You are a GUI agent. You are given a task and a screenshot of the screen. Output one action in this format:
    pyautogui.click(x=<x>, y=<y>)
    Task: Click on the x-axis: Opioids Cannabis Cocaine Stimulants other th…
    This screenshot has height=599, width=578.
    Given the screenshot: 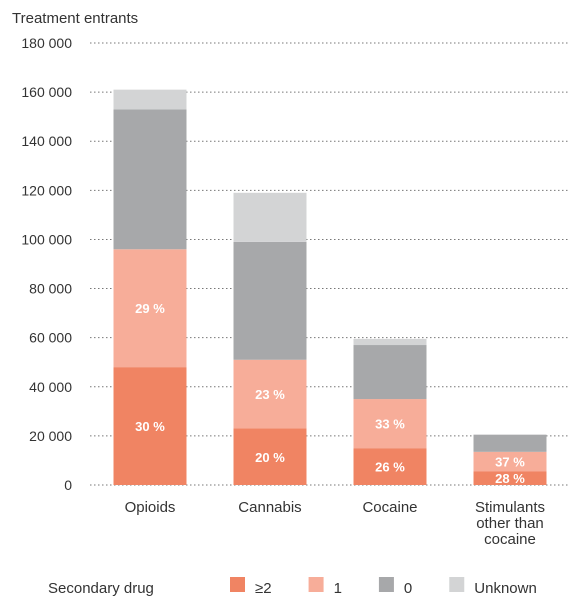 What is the action you would take?
    pyautogui.click(x=335, y=523)
    